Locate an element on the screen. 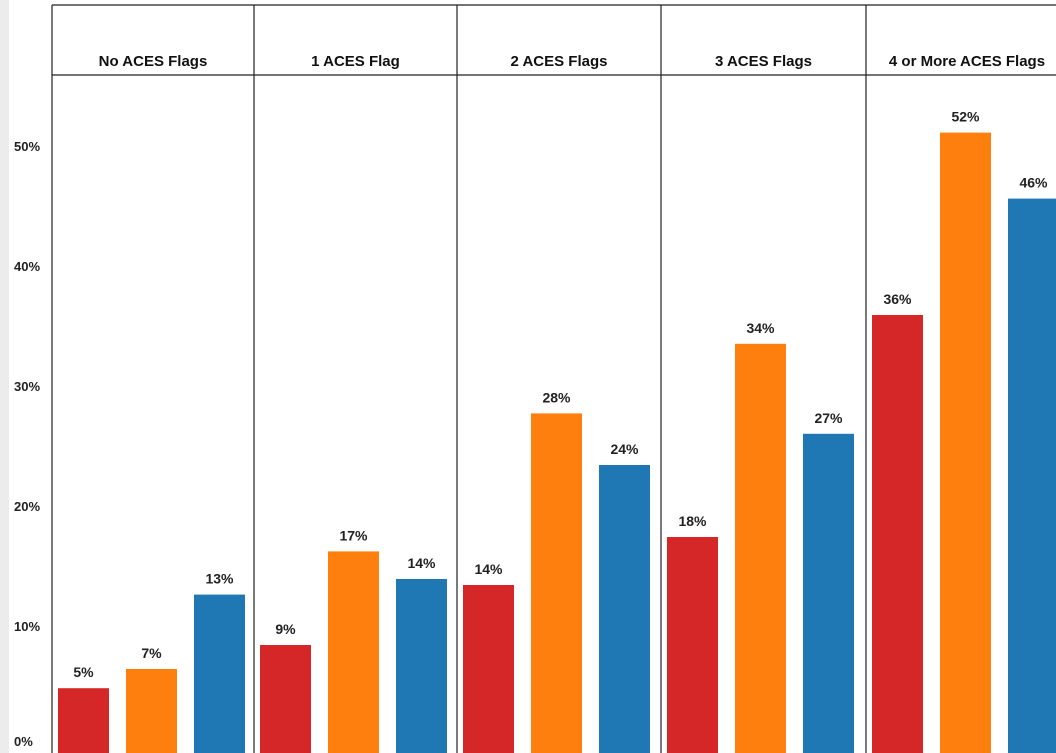 Image resolution: width=1056 pixels, height=753 pixels. data-label: 46% is located at coordinates (1033, 183).